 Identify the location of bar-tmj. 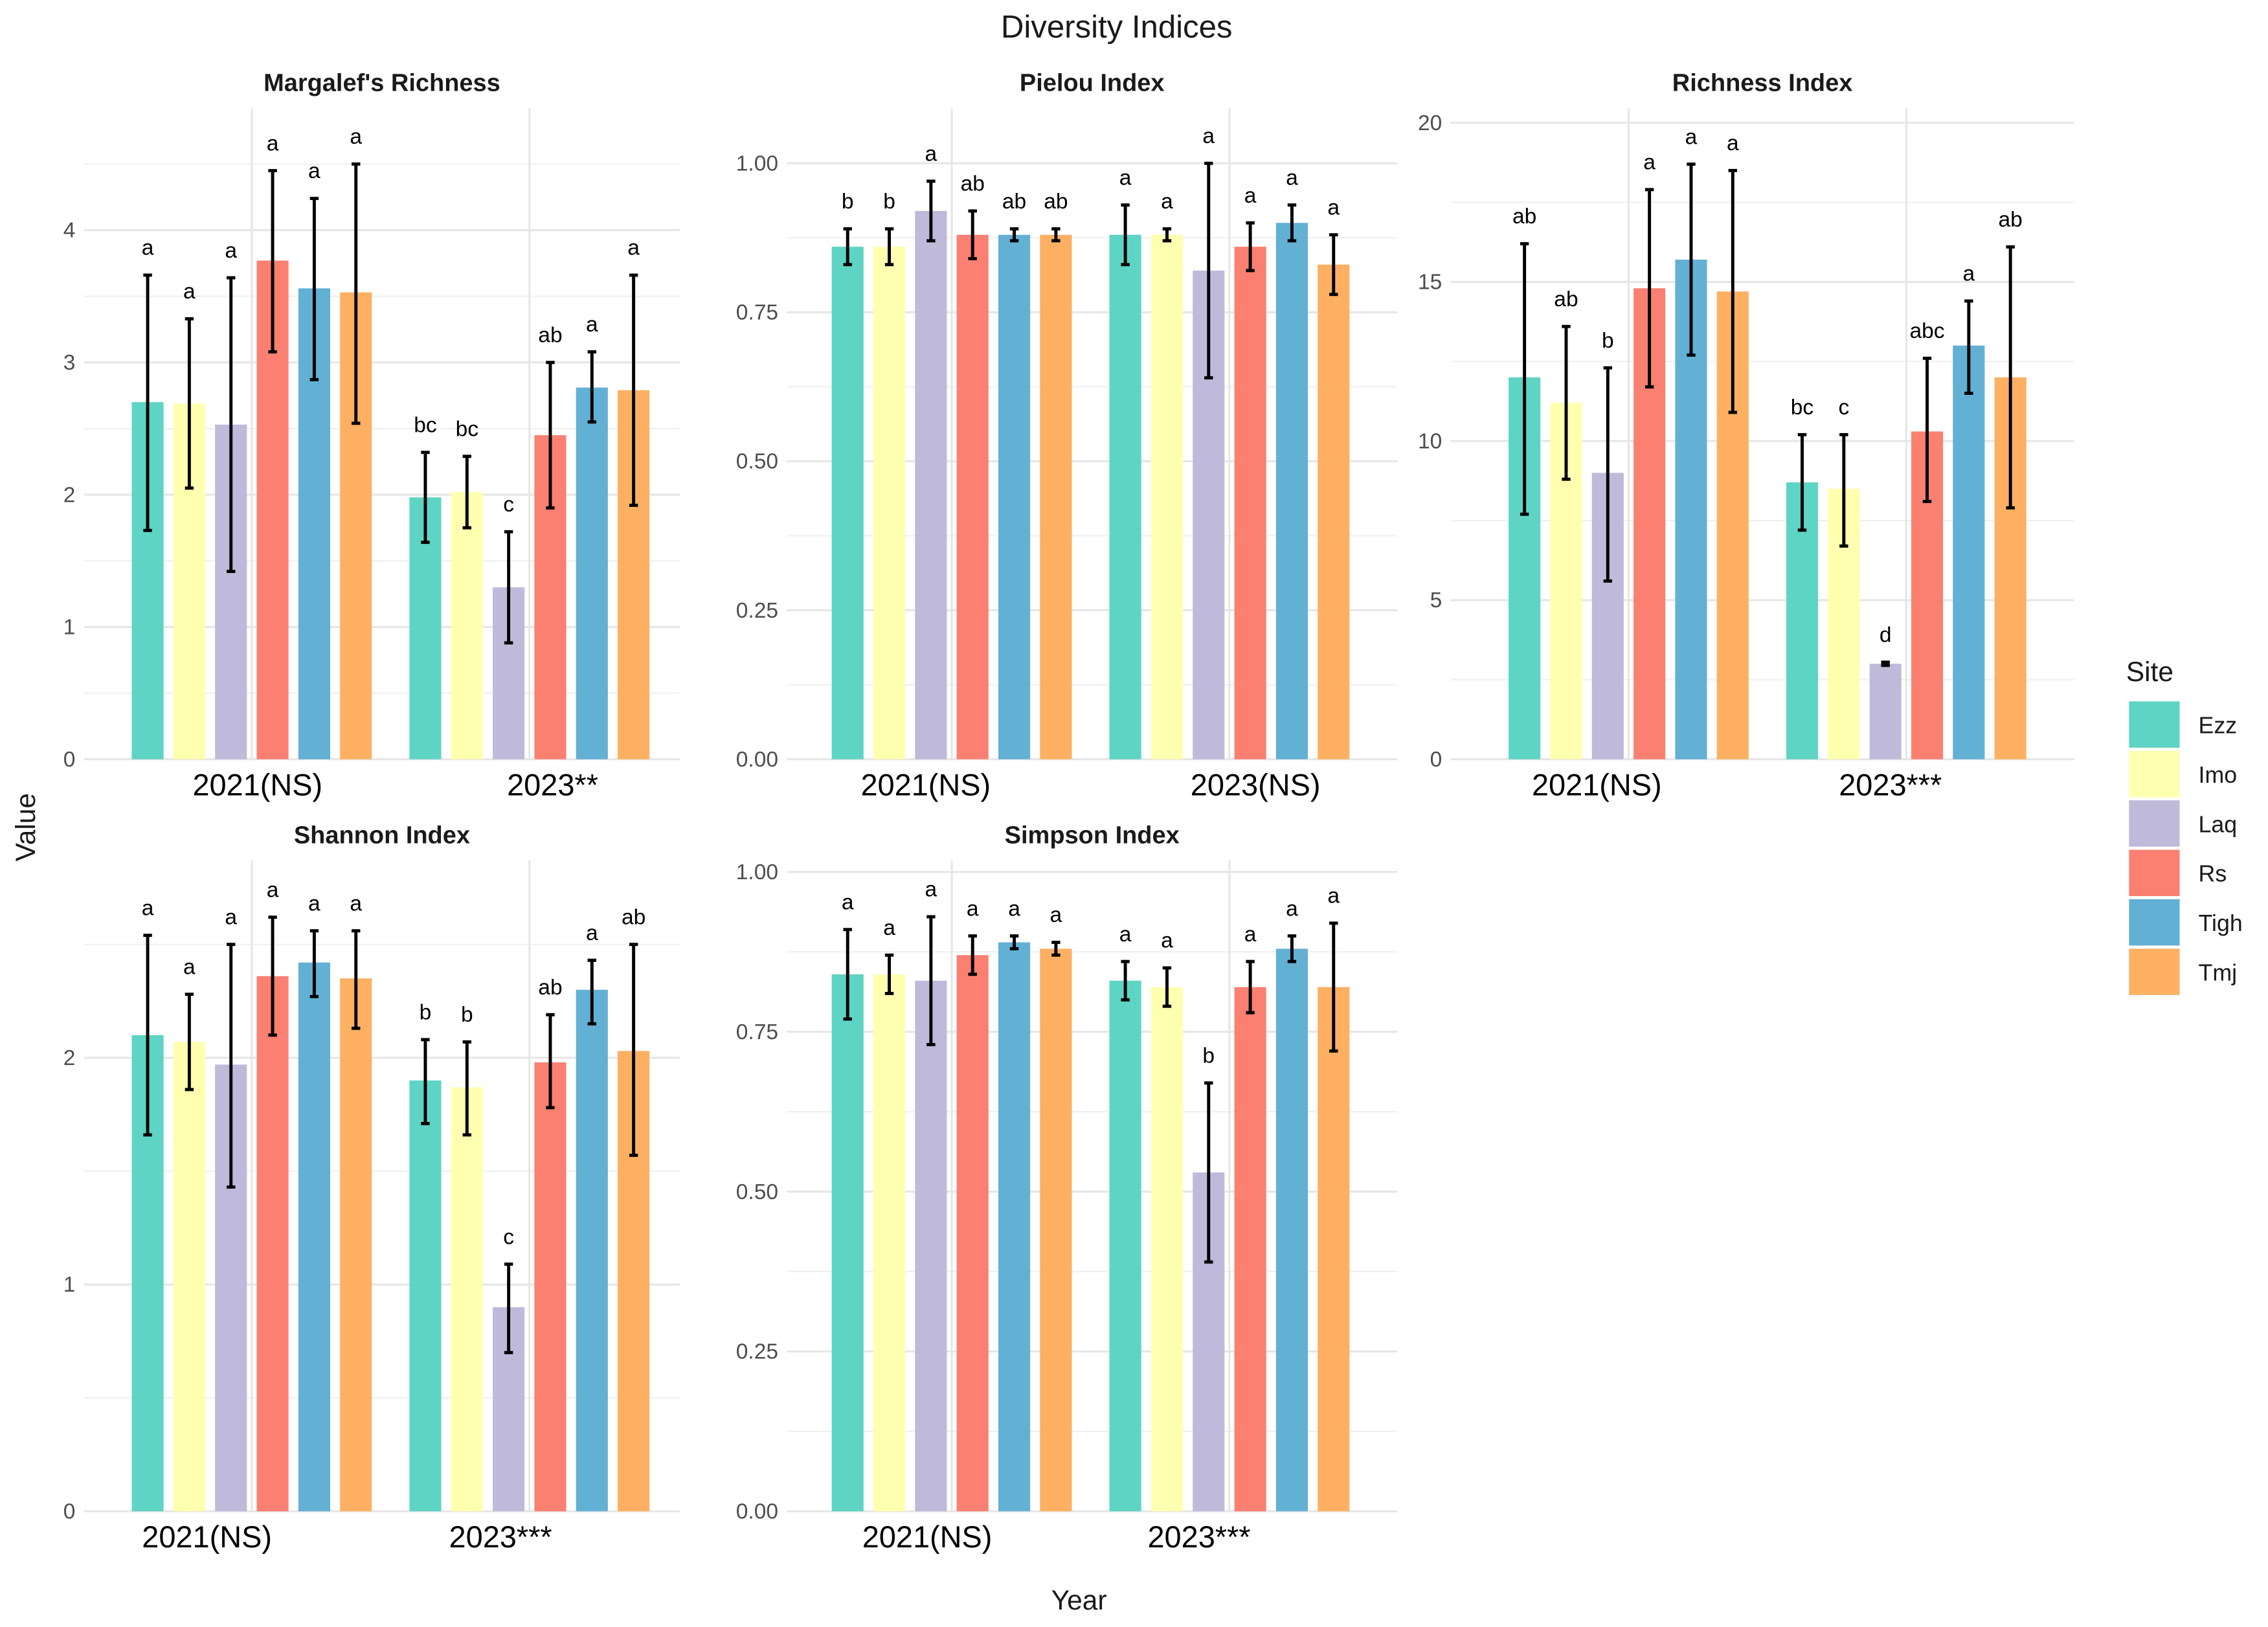
(1056, 1230).